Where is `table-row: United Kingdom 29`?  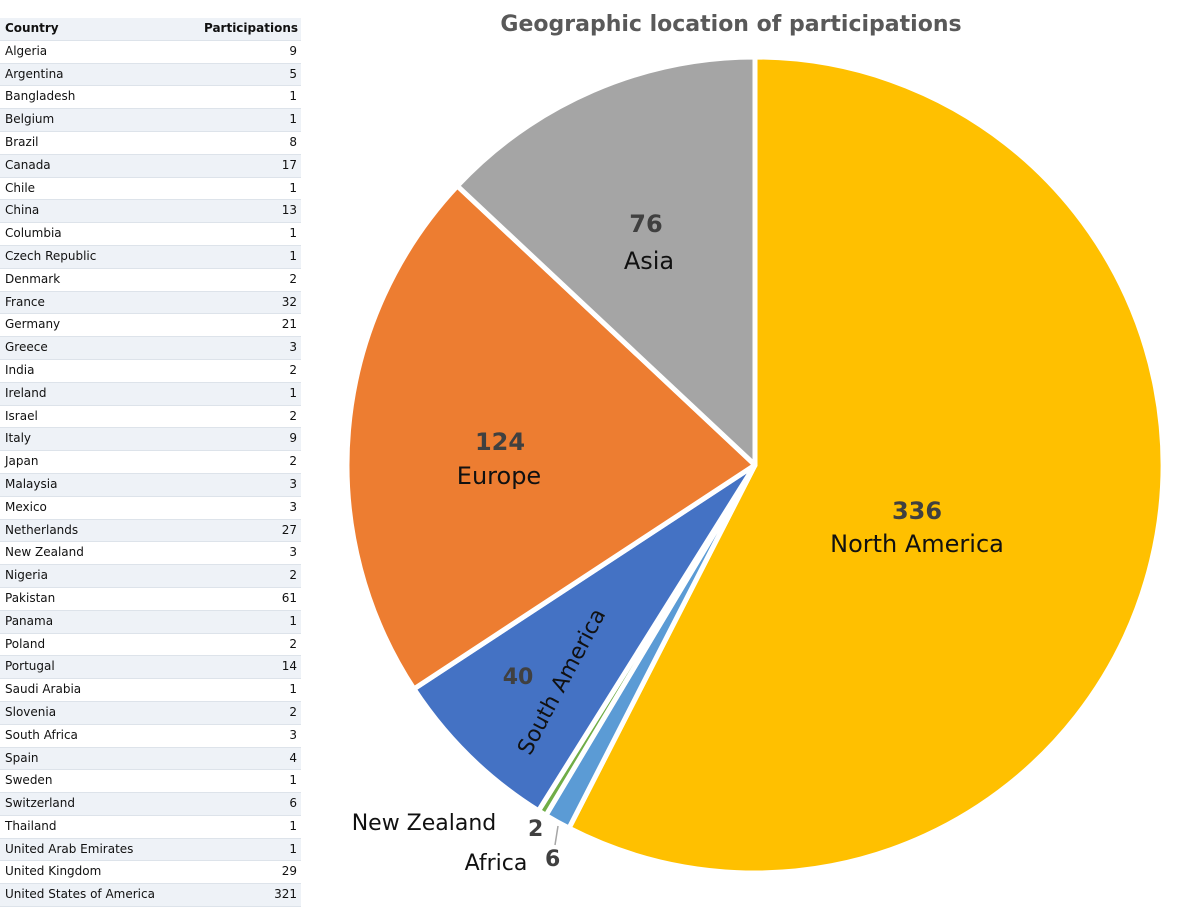
table-row: United Kingdom 29 is located at coordinates (150, 872).